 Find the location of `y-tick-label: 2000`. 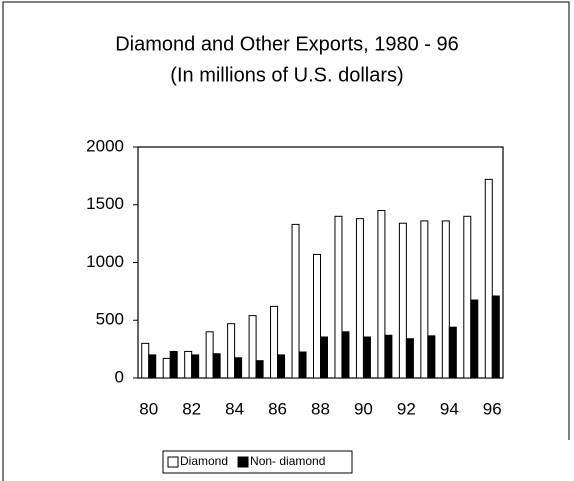

y-tick-label: 2000 is located at coordinates (105, 145).